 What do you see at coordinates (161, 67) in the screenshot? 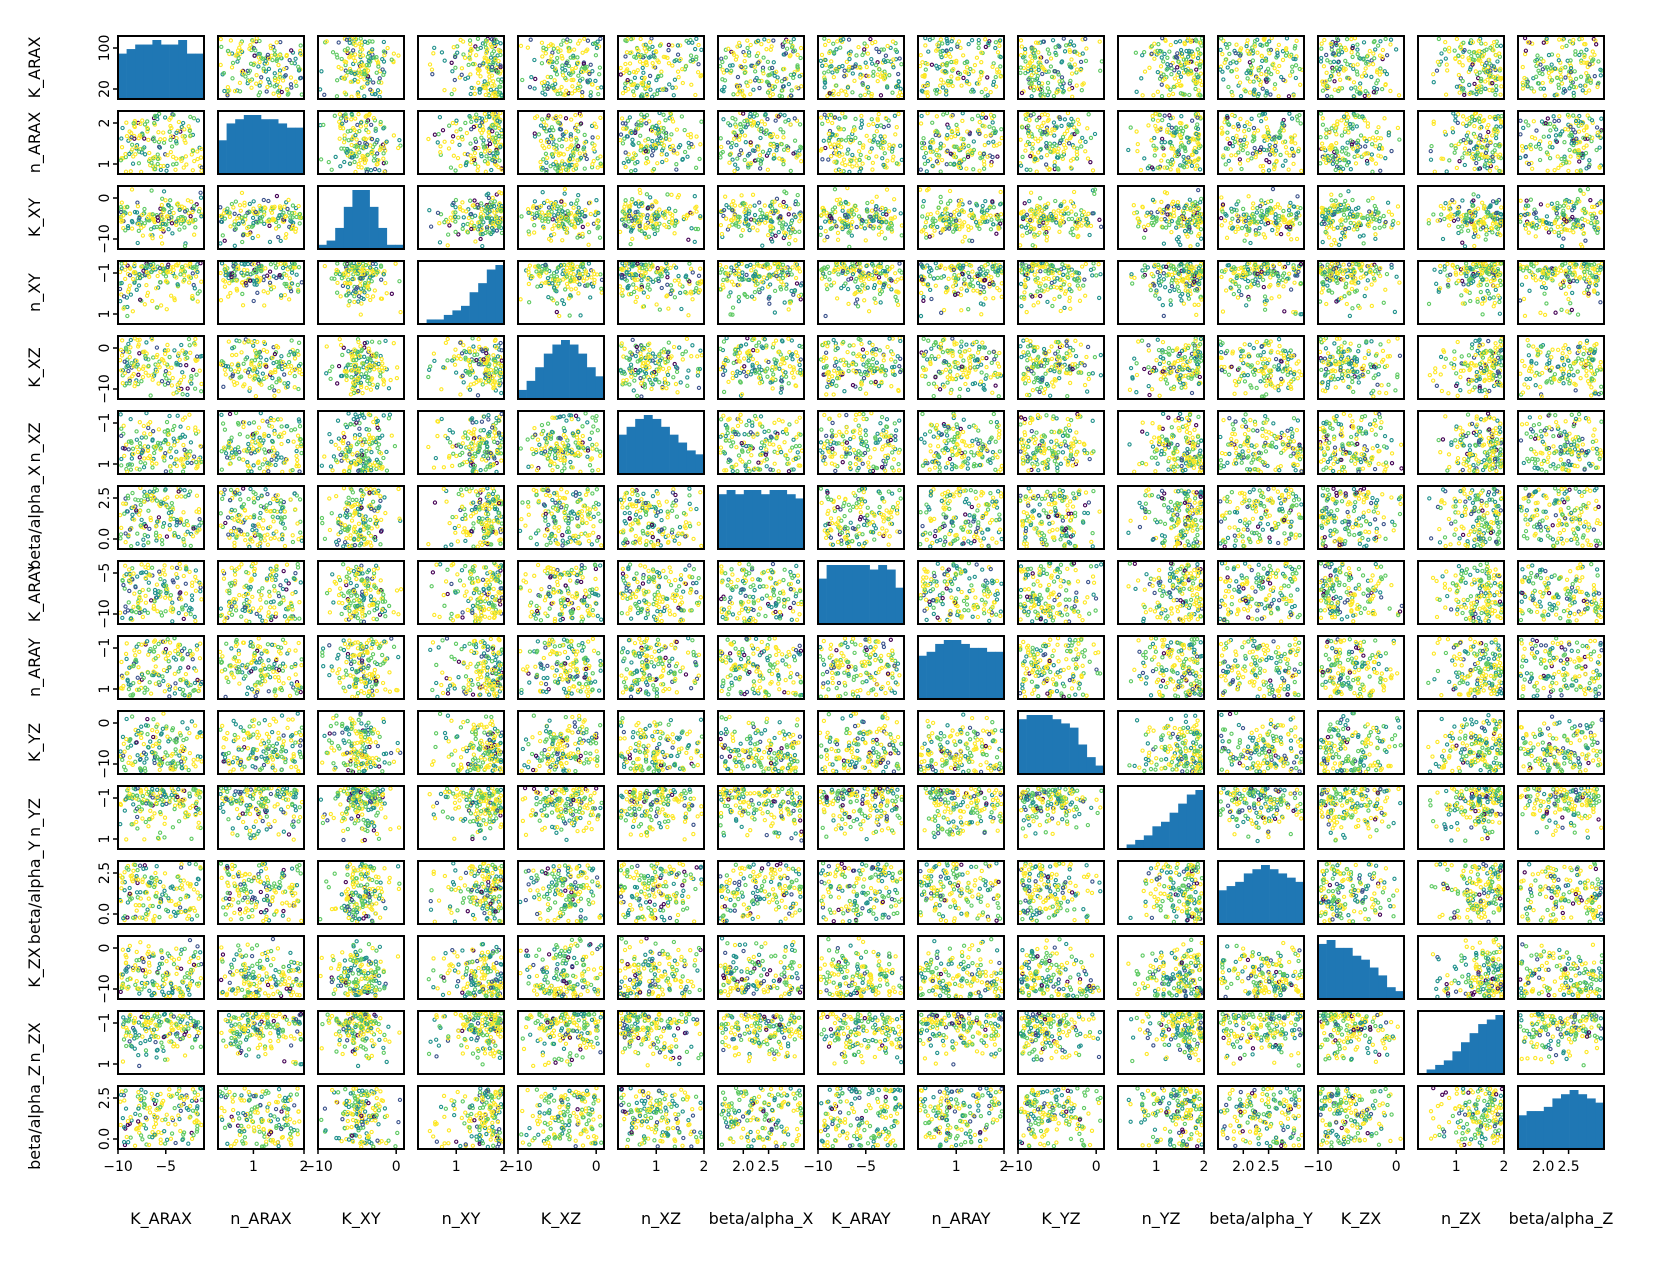
I see `panel-k-arax-vs-k-arax` at bounding box center [161, 67].